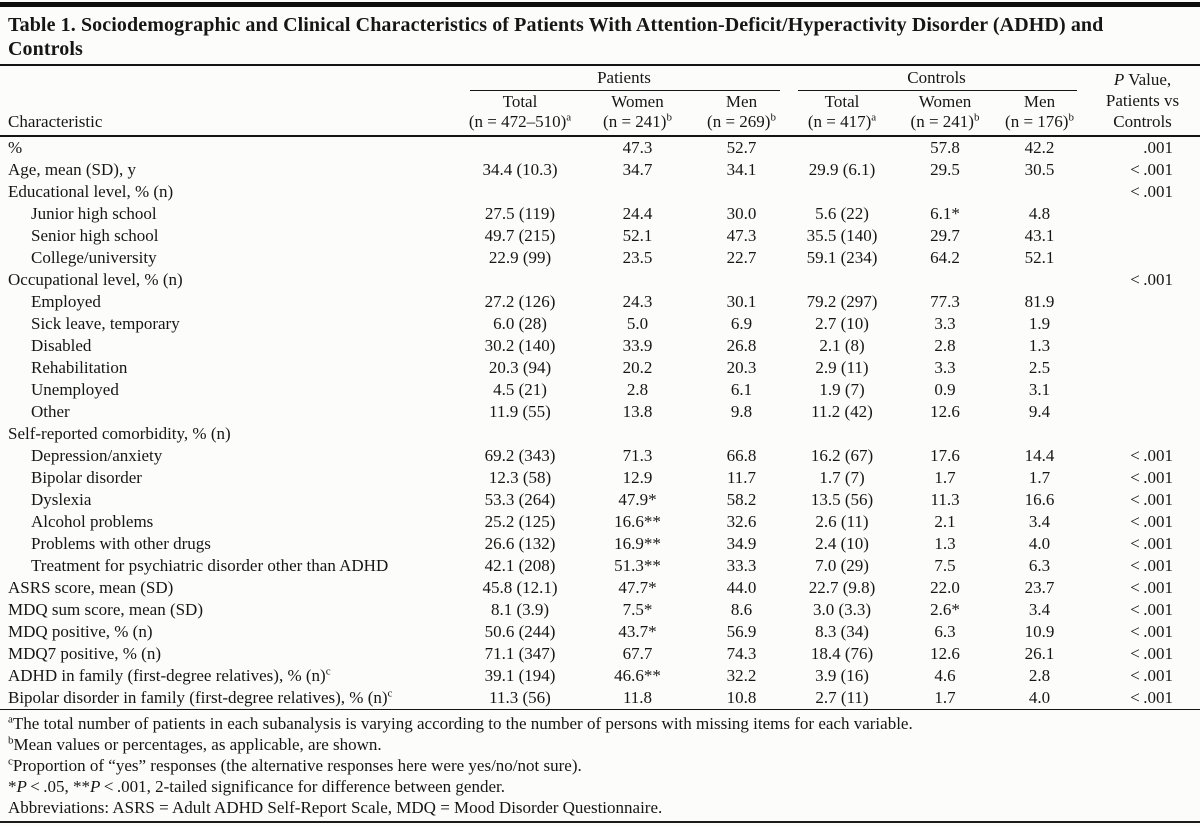 The image size is (1200, 826). Describe the element at coordinates (520, 477) in the screenshot. I see `cell-value: 12.3 (58)` at that location.